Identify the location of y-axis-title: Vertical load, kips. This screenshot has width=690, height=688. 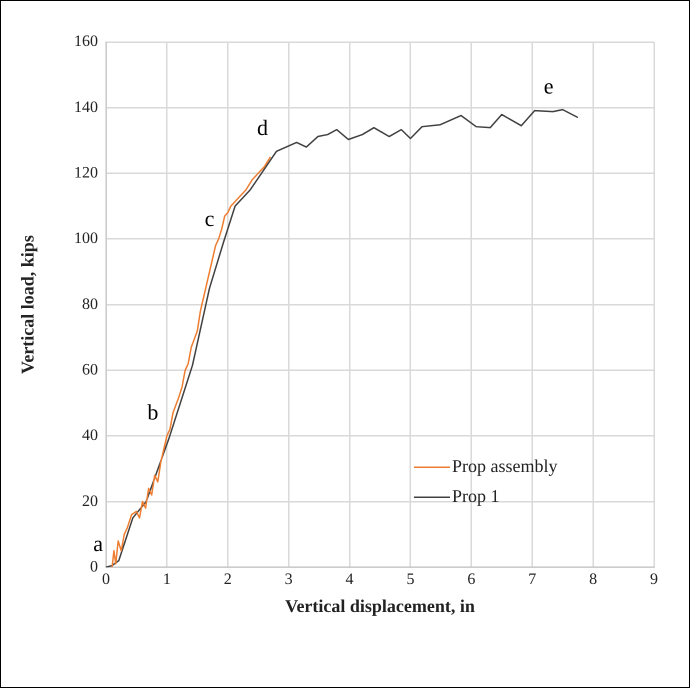
(27, 304).